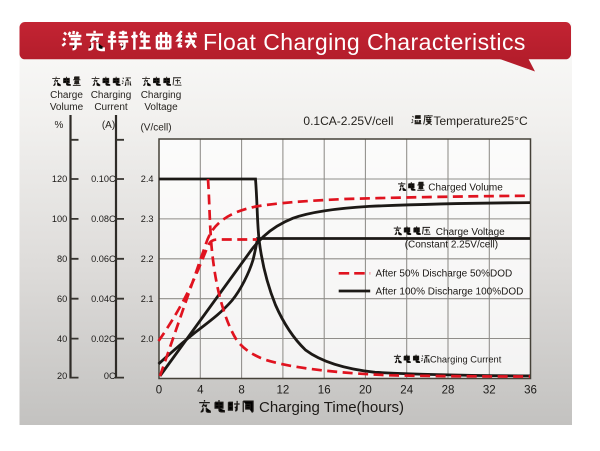  Describe the element at coordinates (147, 179) in the screenshot. I see `svg-text: 2.4` at that location.